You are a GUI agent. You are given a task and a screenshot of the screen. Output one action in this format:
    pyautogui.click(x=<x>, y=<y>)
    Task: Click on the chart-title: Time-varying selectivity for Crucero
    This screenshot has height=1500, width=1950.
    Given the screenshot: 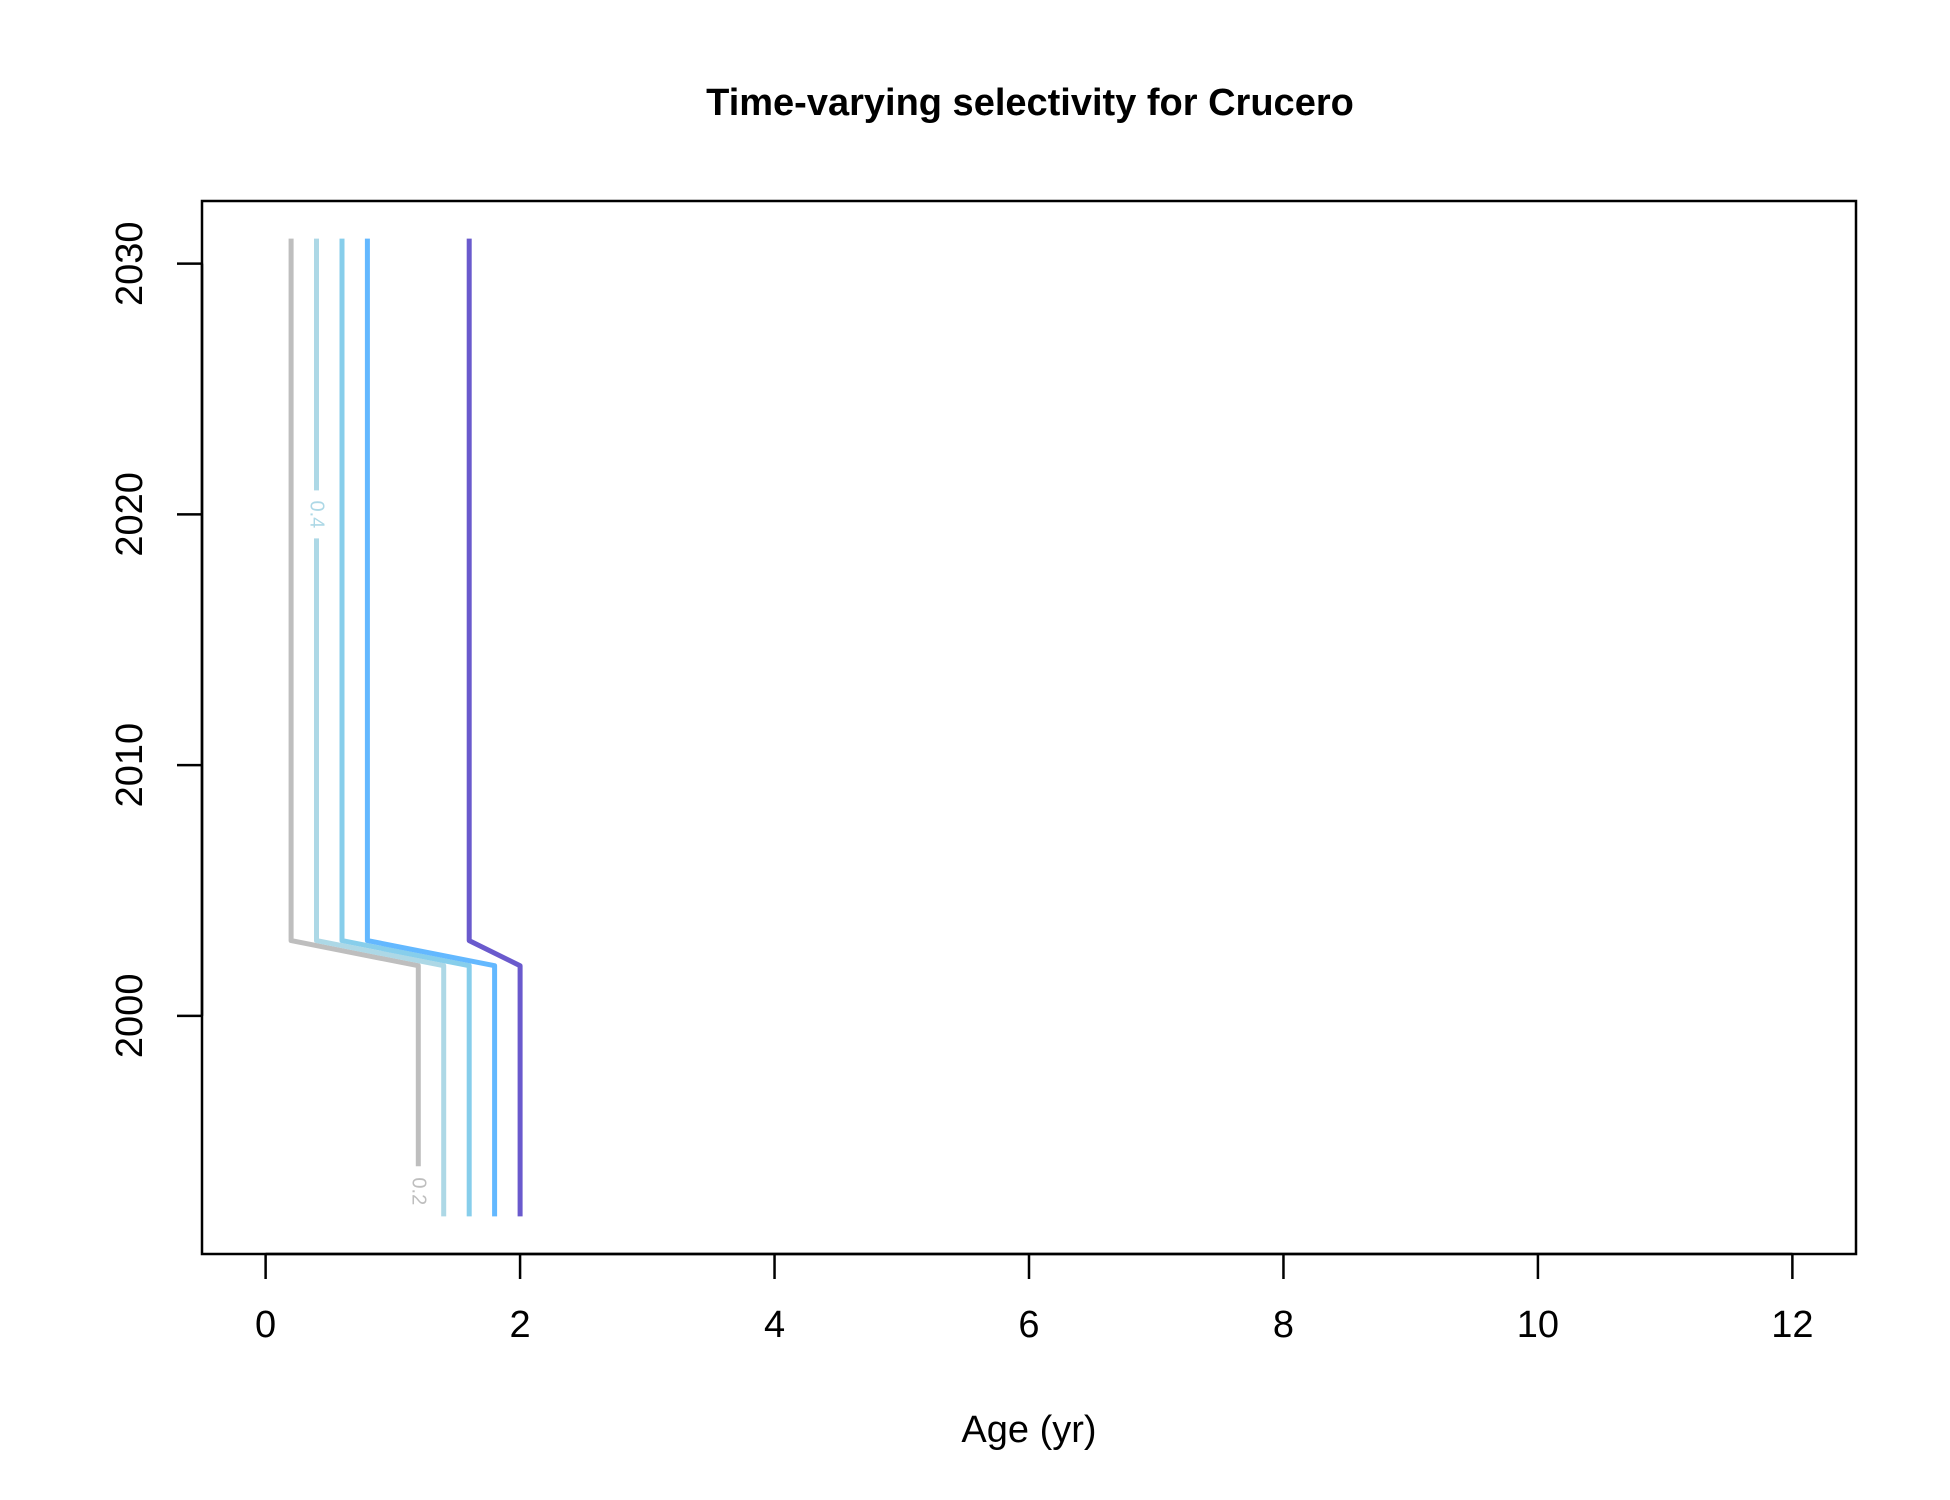 What is the action you would take?
    pyautogui.click(x=1030, y=103)
    